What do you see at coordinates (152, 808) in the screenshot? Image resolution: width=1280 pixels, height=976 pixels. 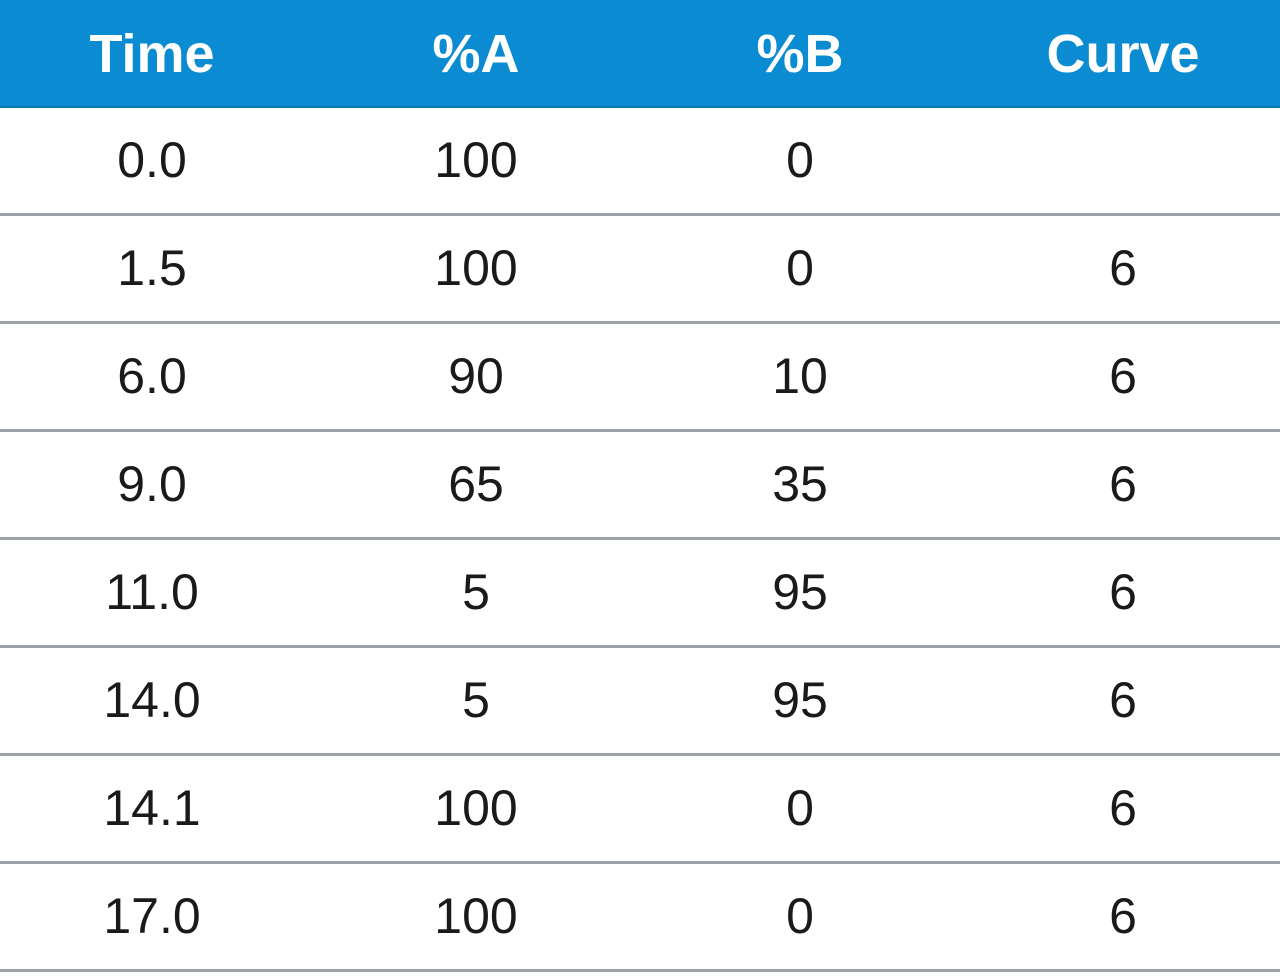 I see `cell-time: 14.1` at bounding box center [152, 808].